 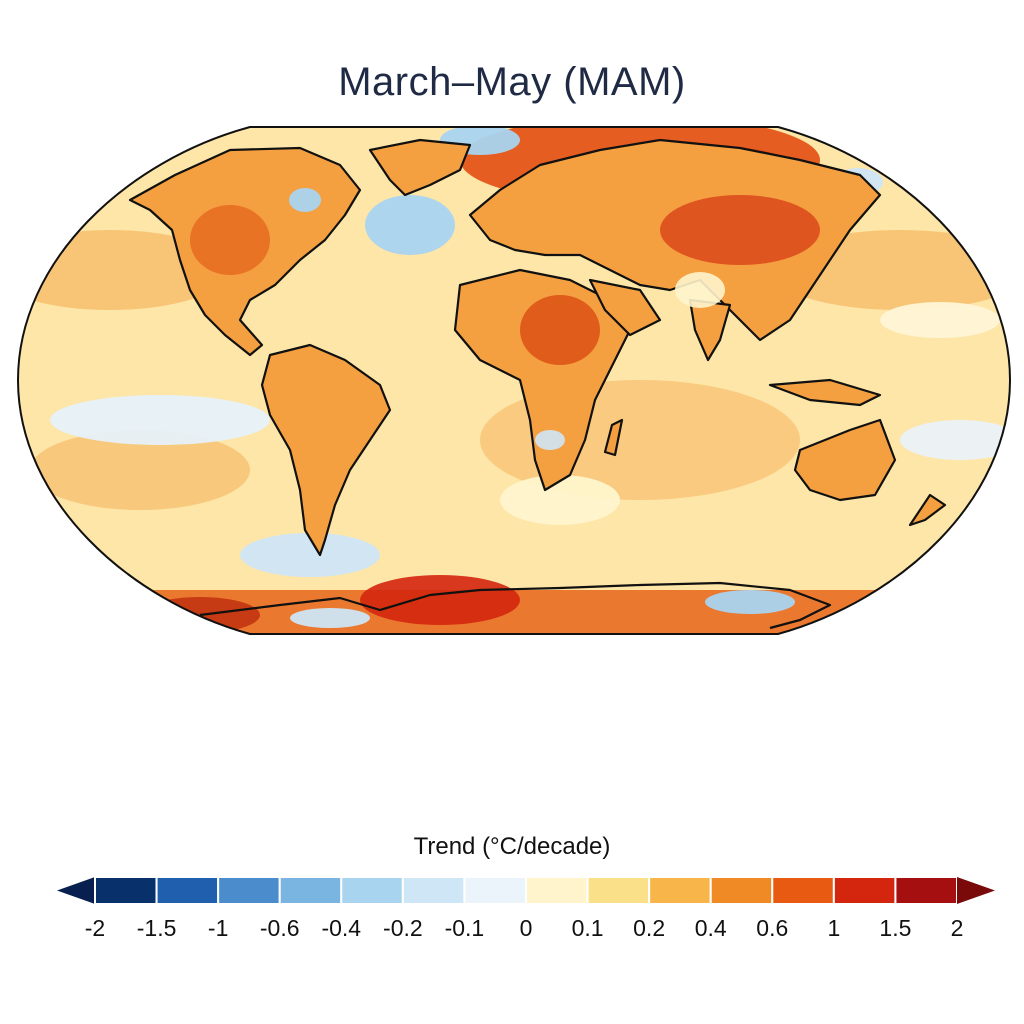 What do you see at coordinates (772, 928) in the screenshot?
I see `colorbar-tick-label: 0.6` at bounding box center [772, 928].